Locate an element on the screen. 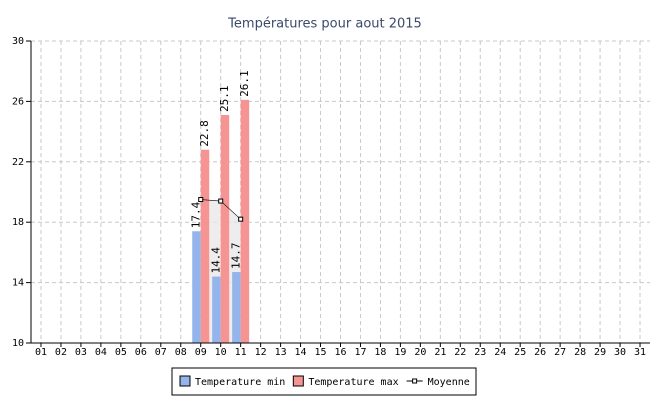 The height and width of the screenshot is (400, 650). x-tick-label: 11 is located at coordinates (241, 352).